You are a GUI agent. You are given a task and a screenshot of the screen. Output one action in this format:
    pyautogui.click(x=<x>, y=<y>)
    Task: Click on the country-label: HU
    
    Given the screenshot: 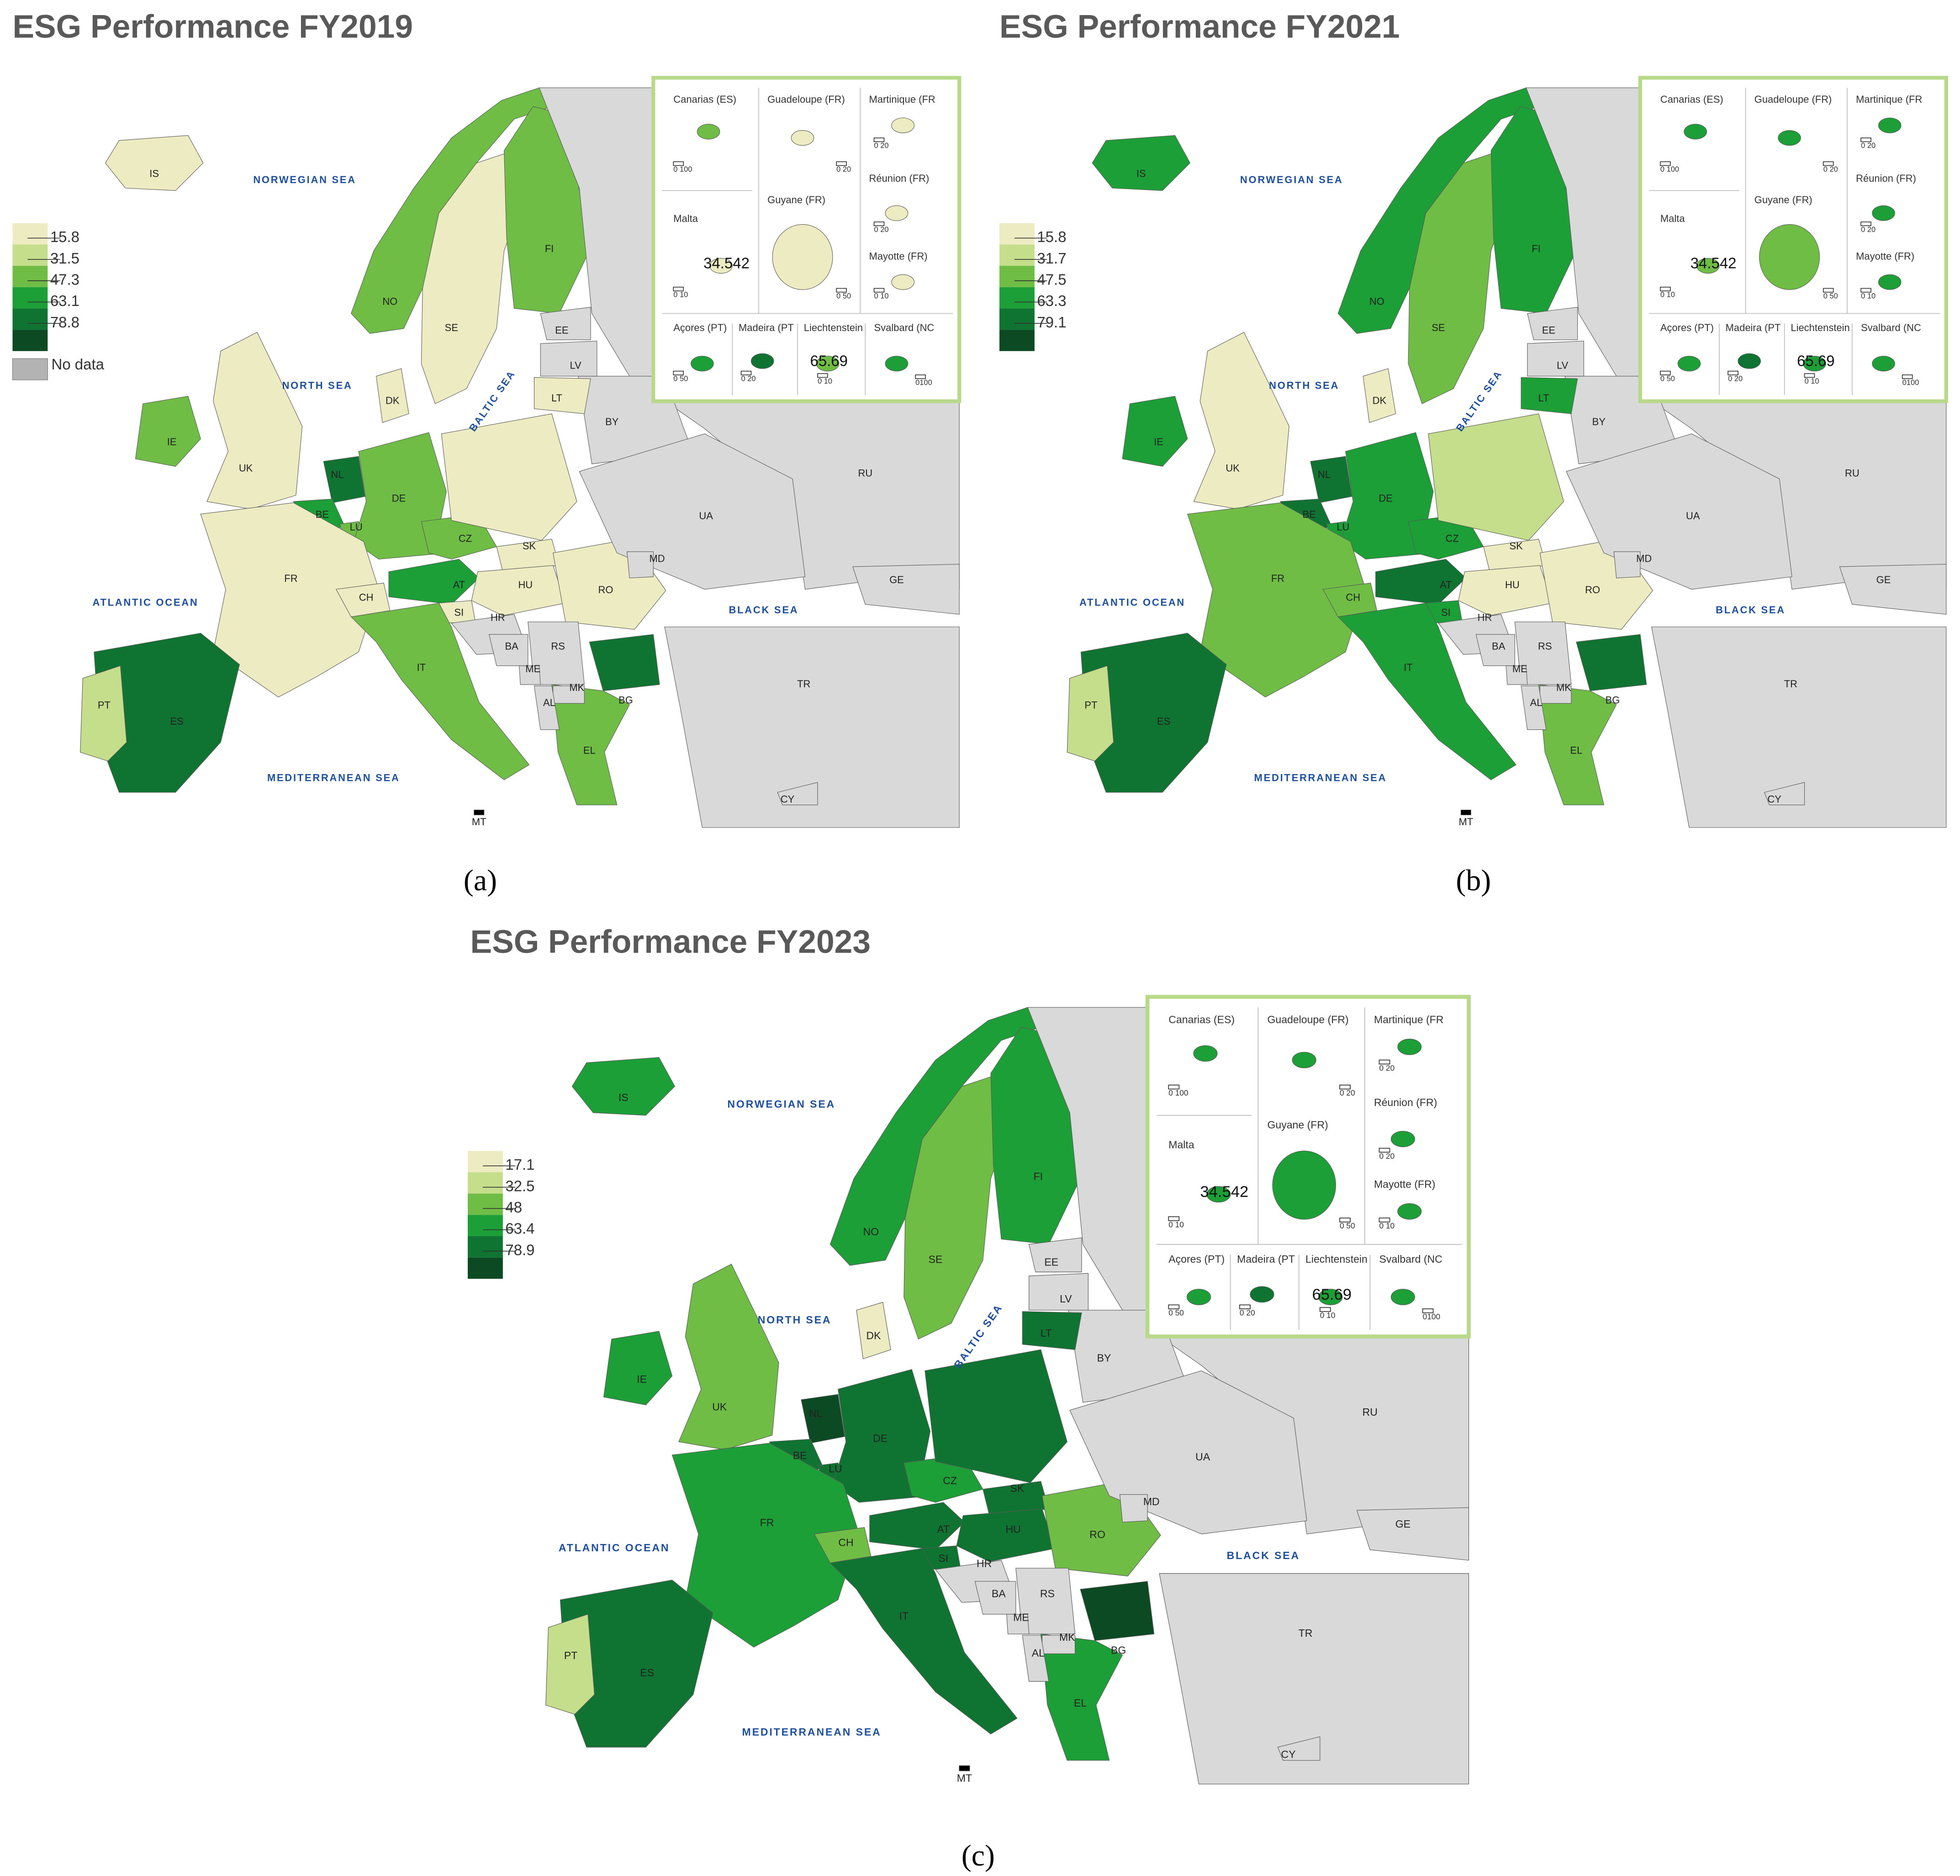 What is the action you would take?
    pyautogui.click(x=526, y=584)
    